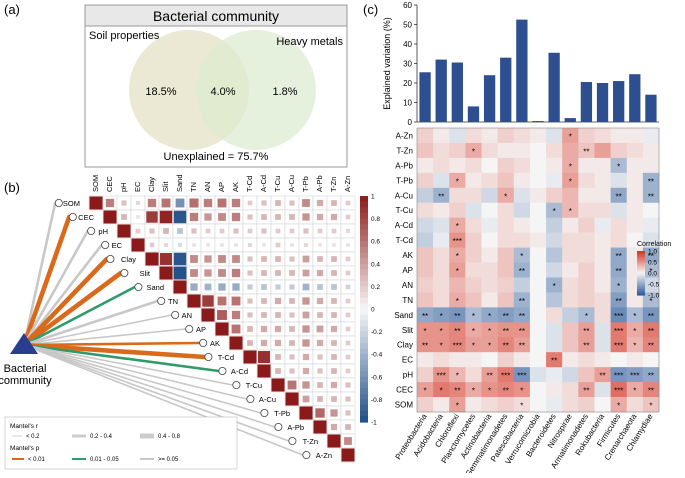 The width and height of the screenshot is (685, 478). I want to click on matrix-row-label: pH, so click(103, 231).